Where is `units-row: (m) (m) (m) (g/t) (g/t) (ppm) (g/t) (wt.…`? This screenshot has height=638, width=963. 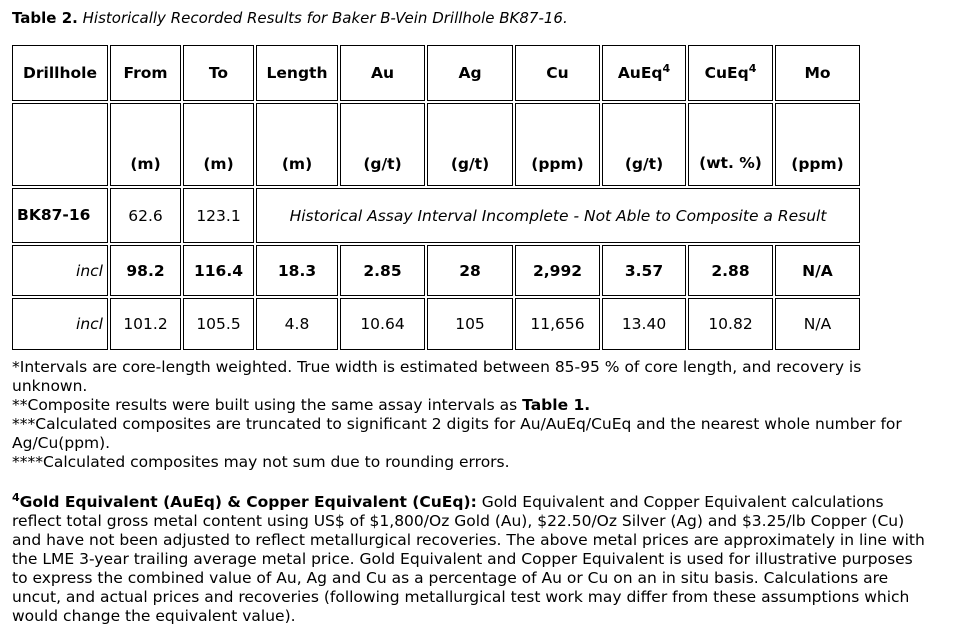 units-row: (m) (m) (m) (g/t) (g/t) (ppm) (g/t) (wt.… is located at coordinates (436, 144).